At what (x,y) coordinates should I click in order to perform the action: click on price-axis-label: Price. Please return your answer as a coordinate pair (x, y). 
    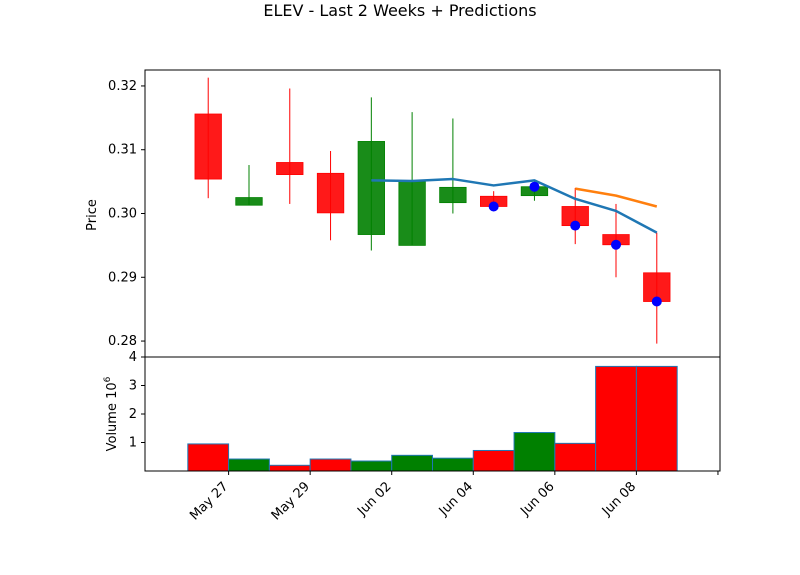
    Looking at the image, I should click on (92, 215).